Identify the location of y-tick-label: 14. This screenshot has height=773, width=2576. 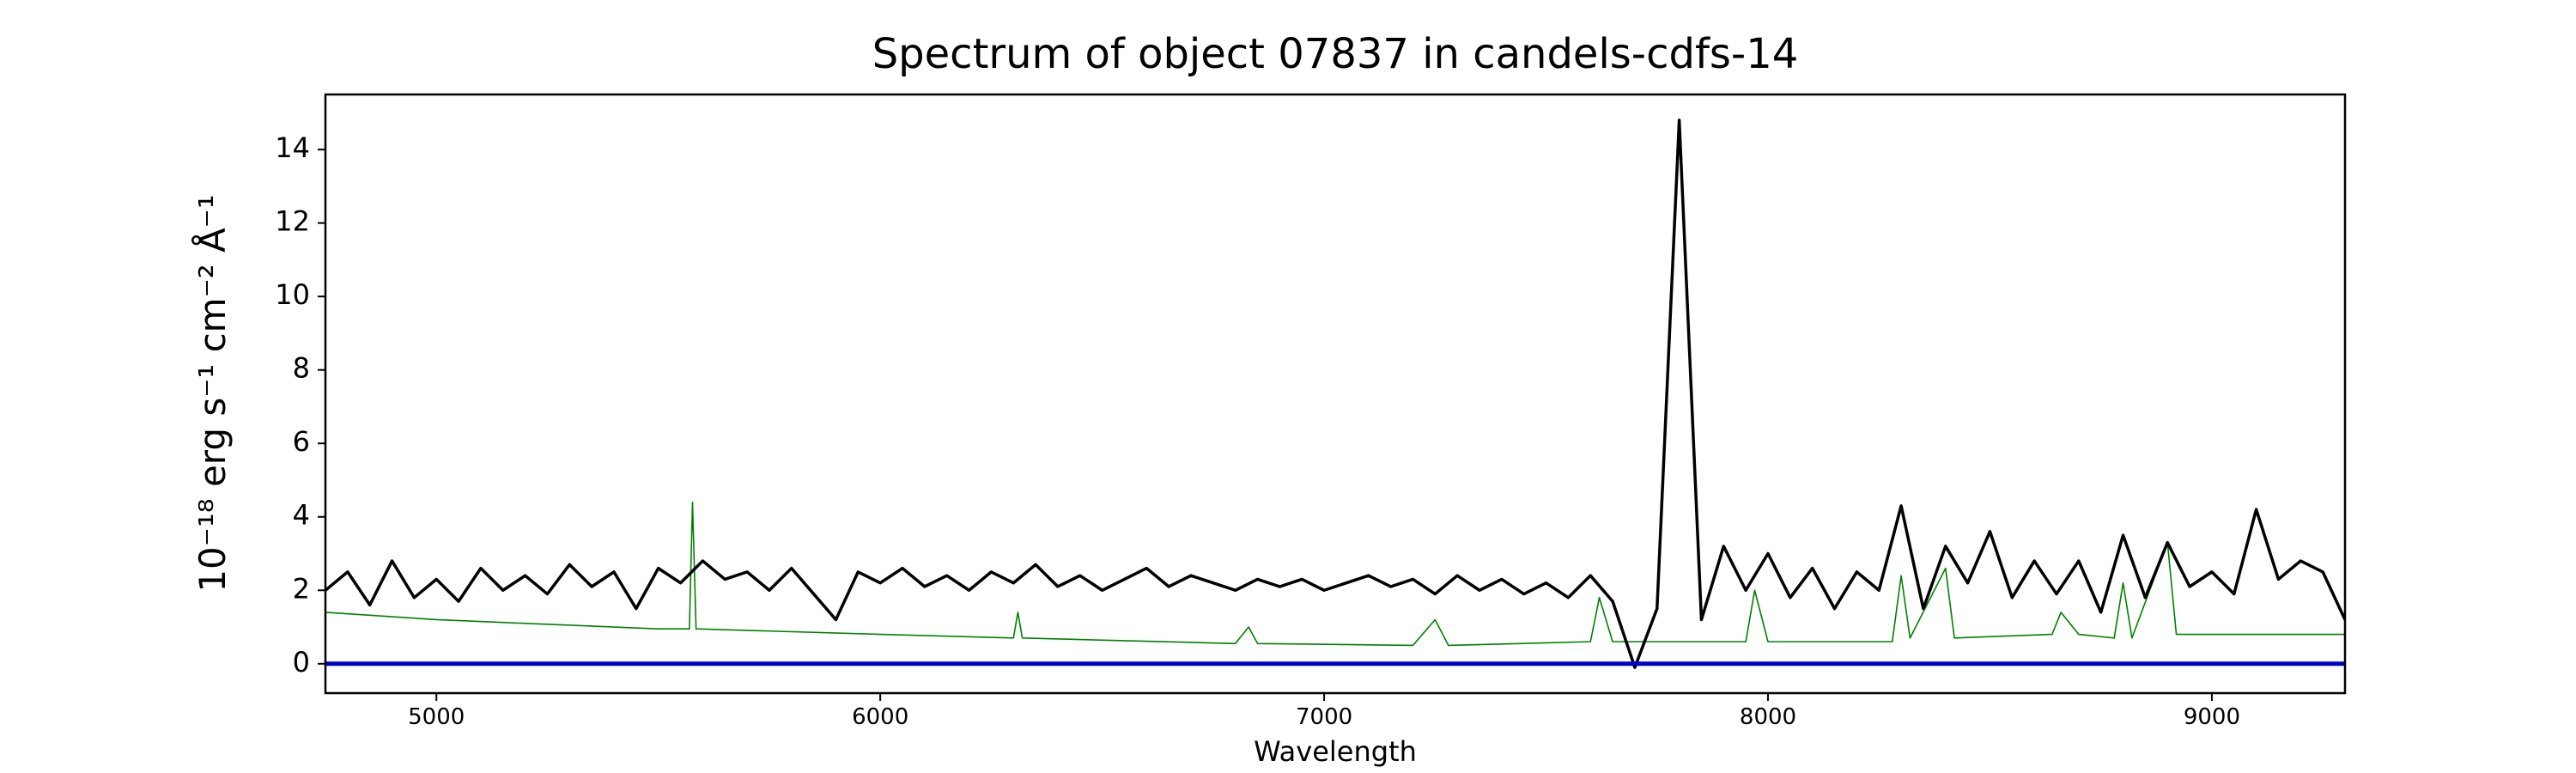
(292, 147).